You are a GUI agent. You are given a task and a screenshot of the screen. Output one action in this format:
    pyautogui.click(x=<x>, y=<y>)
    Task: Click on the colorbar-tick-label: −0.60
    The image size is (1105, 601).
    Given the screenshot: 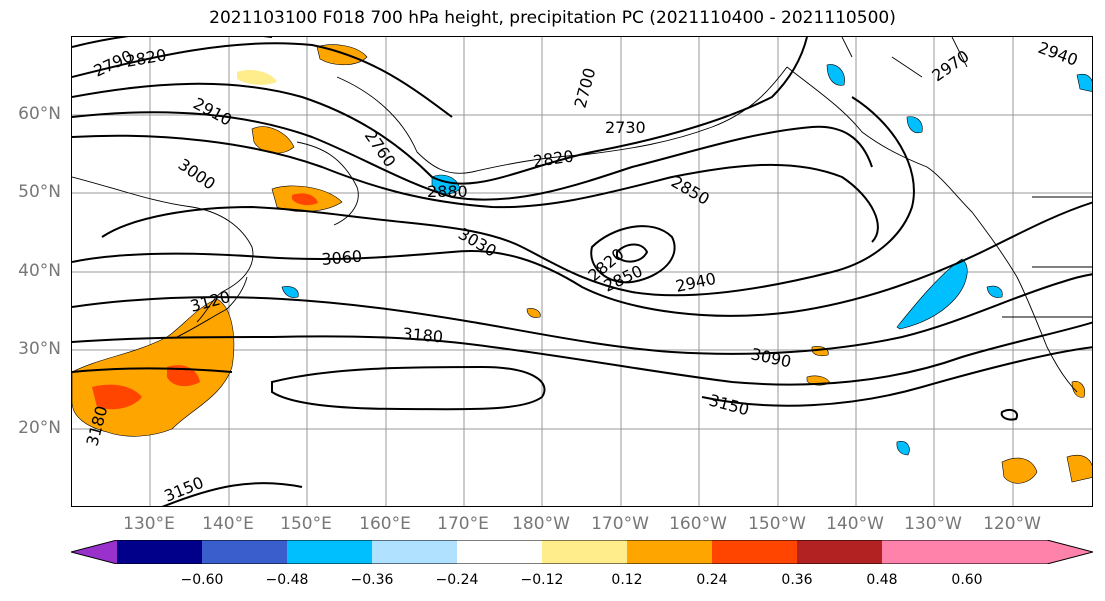 What is the action you would take?
    pyautogui.click(x=202, y=580)
    